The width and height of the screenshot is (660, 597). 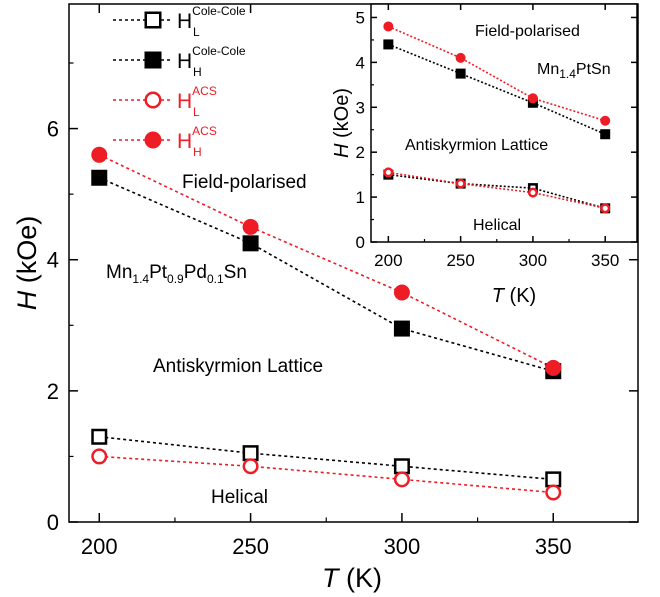 What do you see at coordinates (53, 391) in the screenshot?
I see `main-y-tick-label: 2` at bounding box center [53, 391].